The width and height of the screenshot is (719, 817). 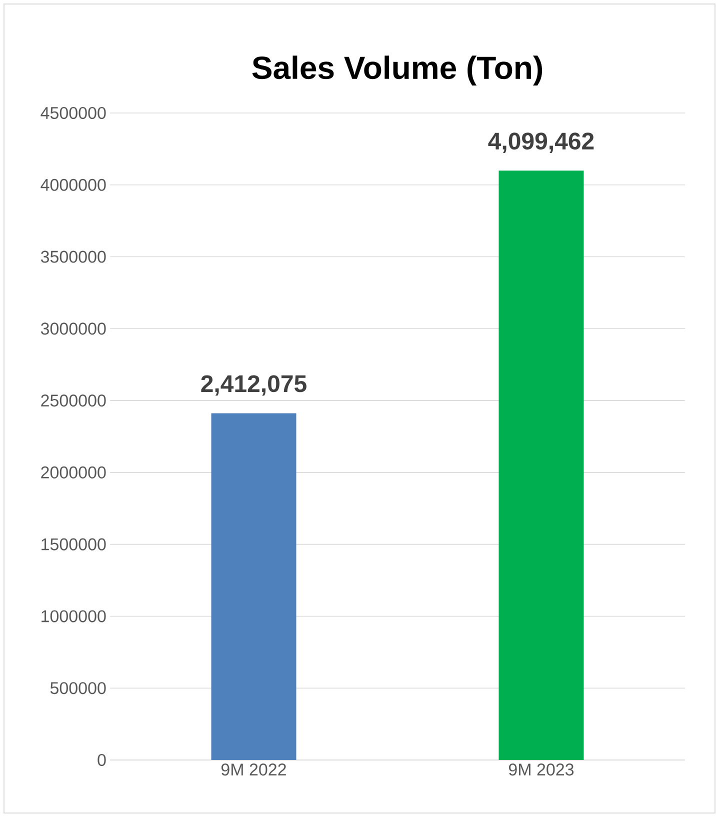 What do you see at coordinates (73, 328) in the screenshot?
I see `y-tick-label: 3000000` at bounding box center [73, 328].